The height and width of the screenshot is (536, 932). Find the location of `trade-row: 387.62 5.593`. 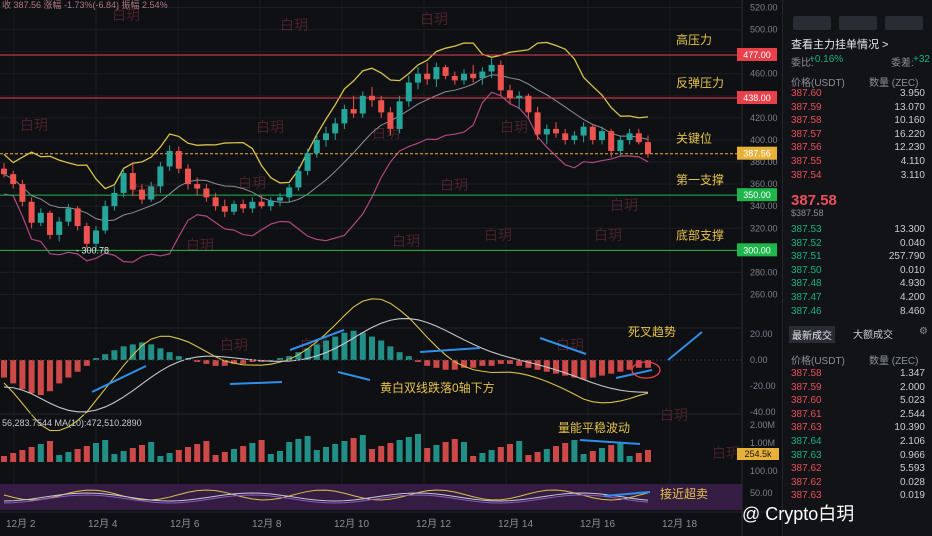

trade-row: 387.62 5.593 is located at coordinates (857, 469).